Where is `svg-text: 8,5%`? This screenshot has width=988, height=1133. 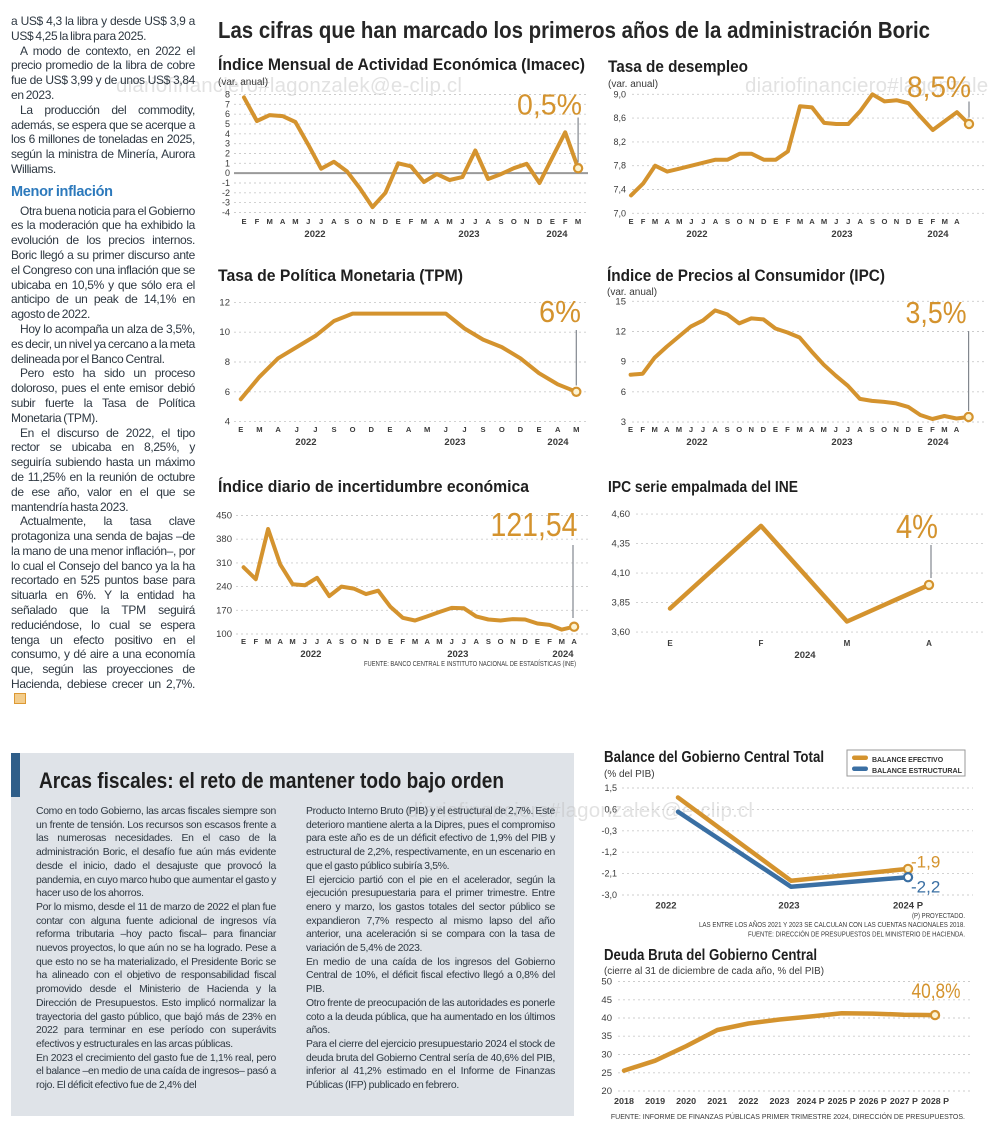
svg-text: 8,5% is located at coordinates (939, 87).